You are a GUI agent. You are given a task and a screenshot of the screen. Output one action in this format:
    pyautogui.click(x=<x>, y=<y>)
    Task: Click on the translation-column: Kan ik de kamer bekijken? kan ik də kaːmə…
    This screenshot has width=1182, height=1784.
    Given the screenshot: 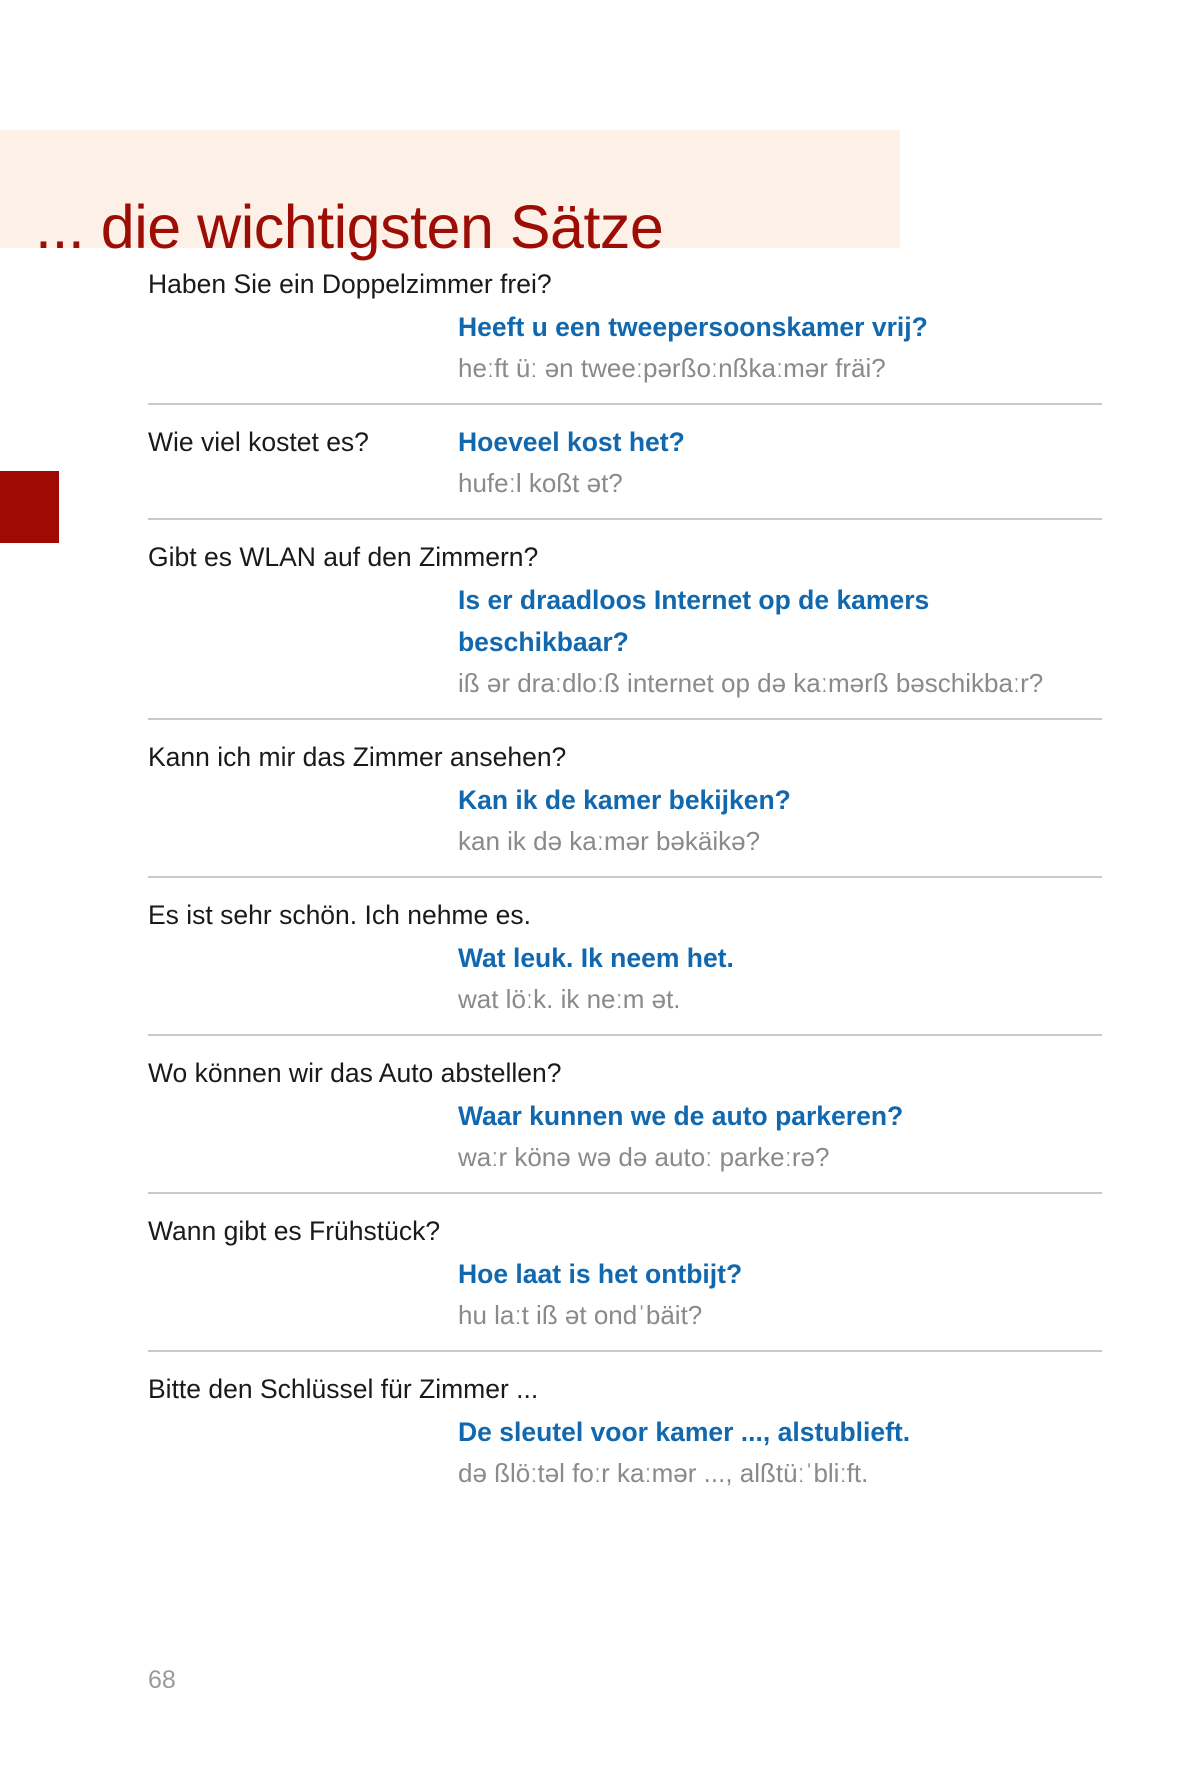 What is the action you would take?
    pyautogui.click(x=780, y=820)
    